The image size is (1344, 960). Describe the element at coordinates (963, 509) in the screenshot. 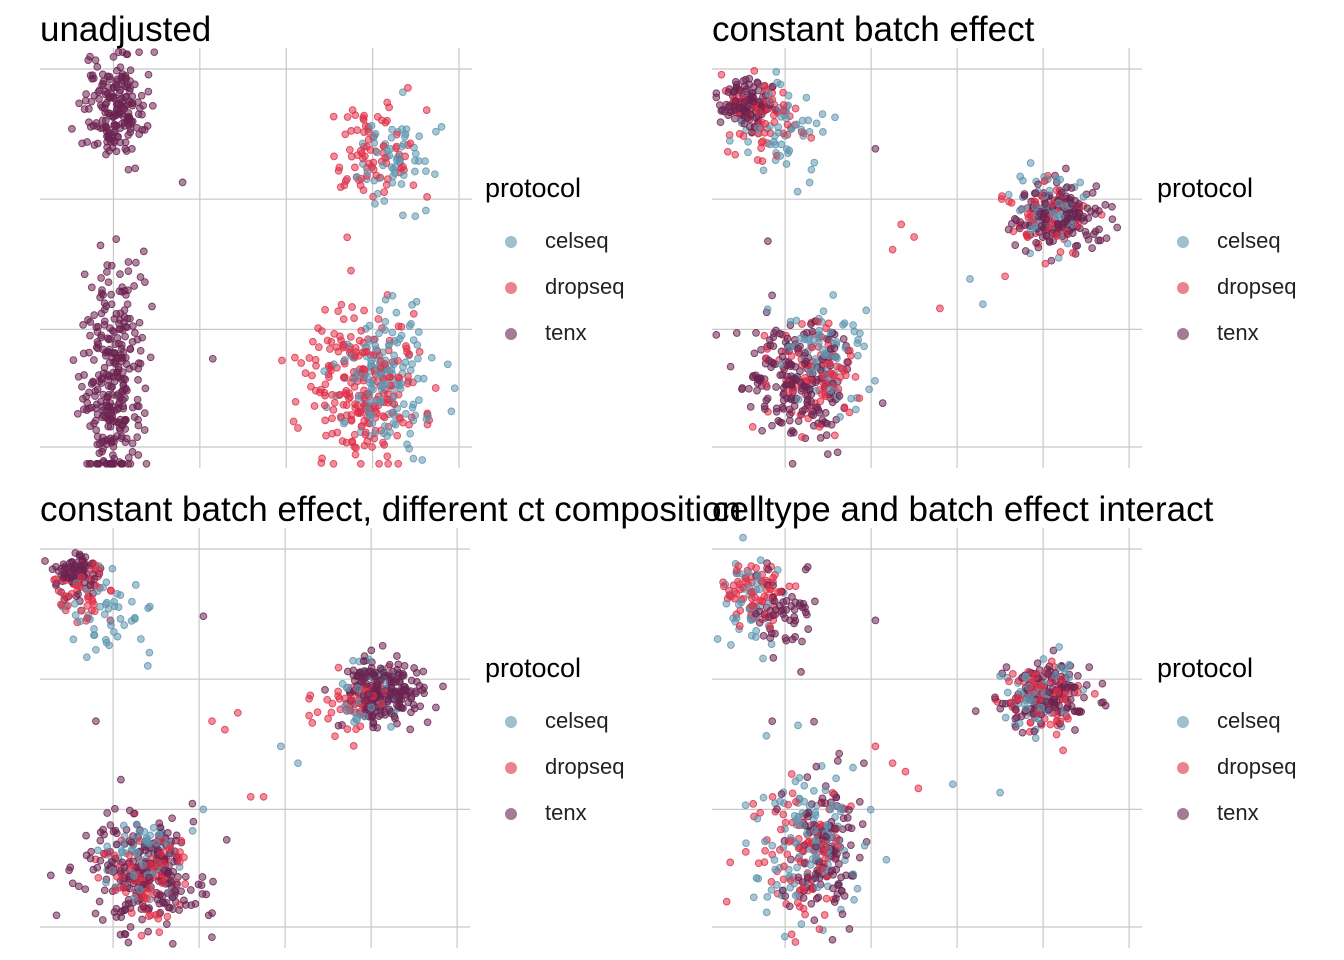

I see `panel-title: celltype and batch effect interact` at that location.